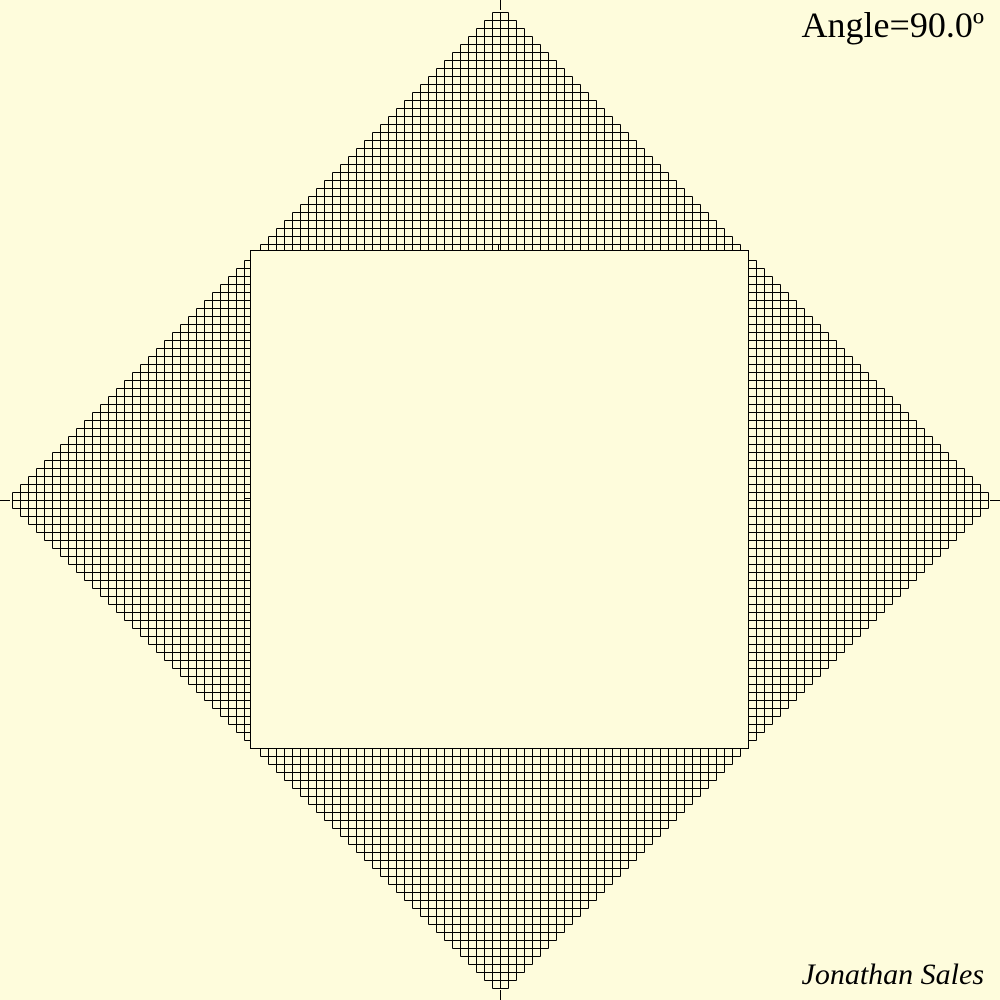  Describe the element at coordinates (892, 974) in the screenshot. I see `author-signature: Jonathan Sales` at that location.